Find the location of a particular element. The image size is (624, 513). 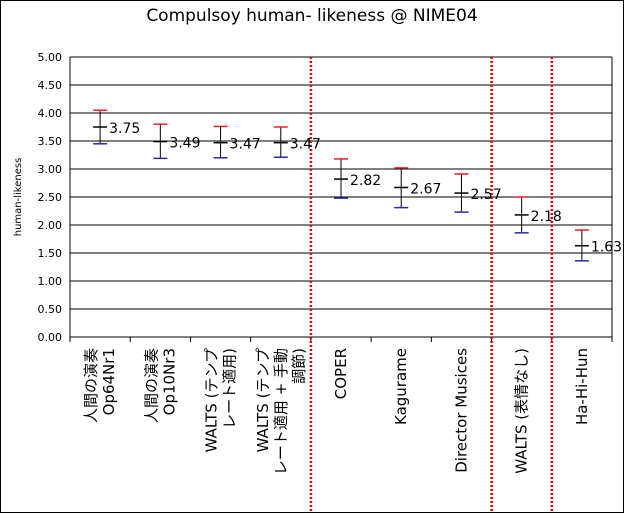

x-category-label: 人間の演奏Op64Nr1 is located at coordinates (100, 385).